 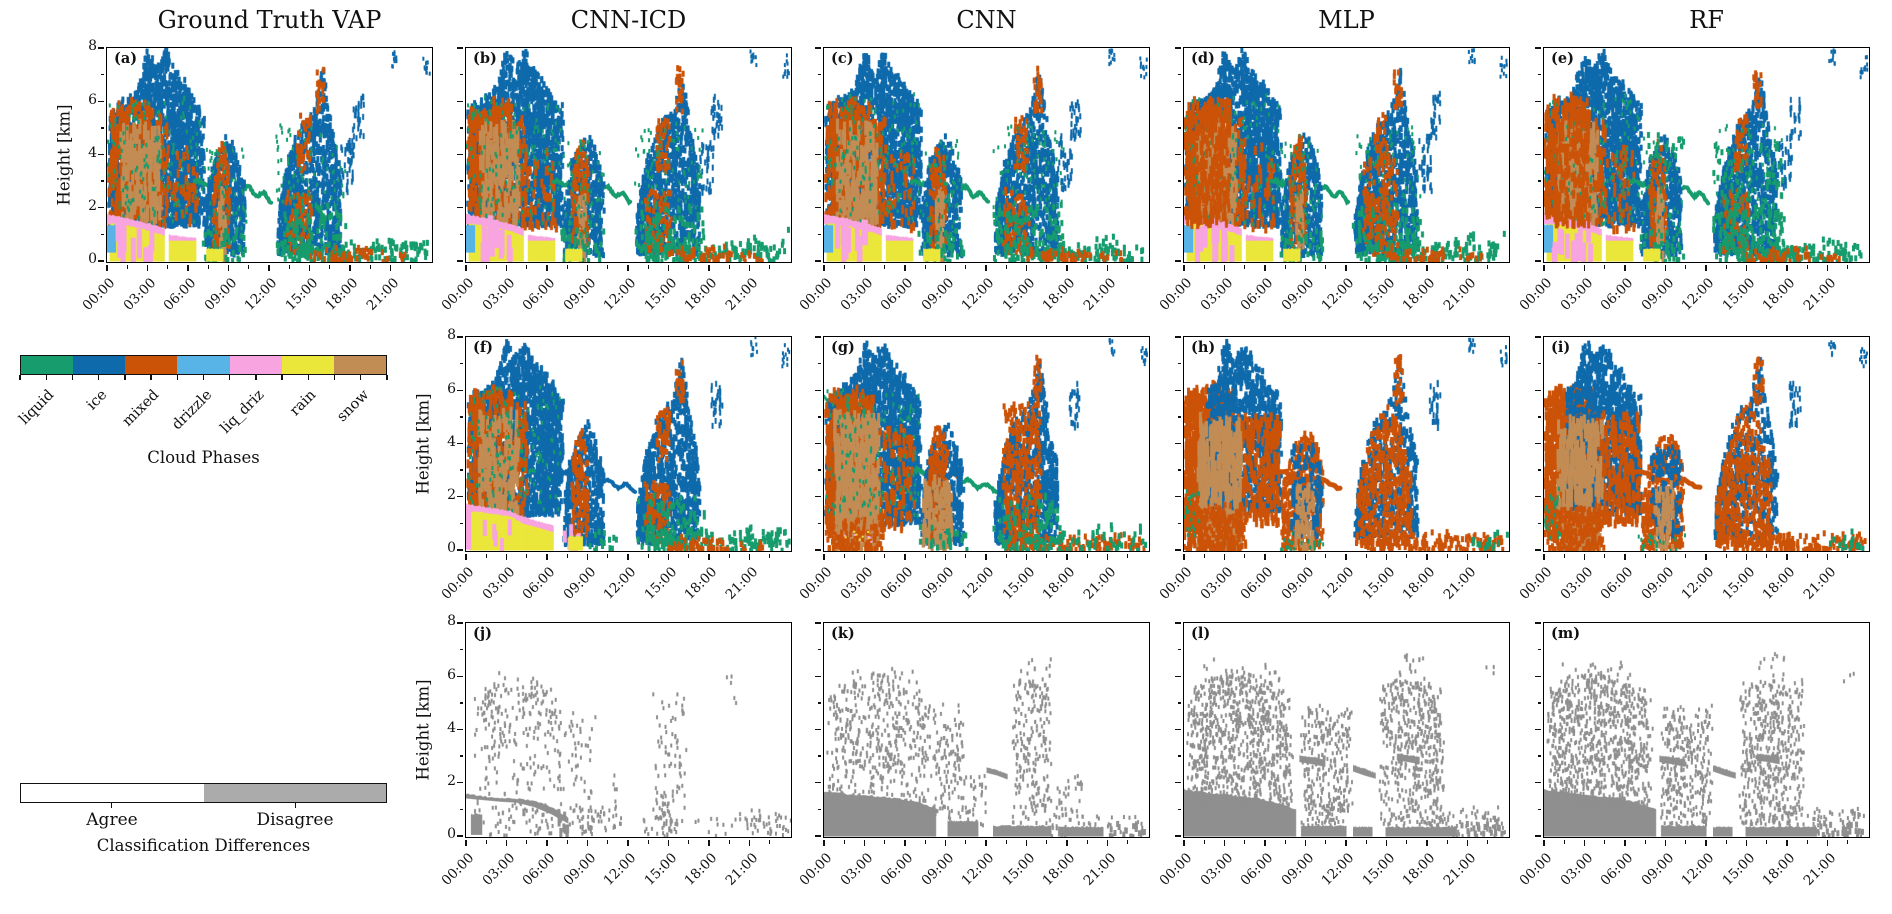 I want to click on phase-swatch-mixed, so click(x=151, y=365).